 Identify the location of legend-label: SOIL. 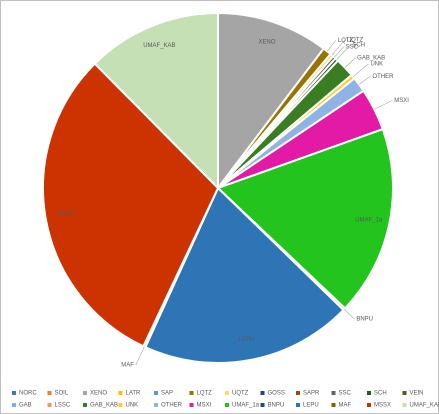
(62, 394).